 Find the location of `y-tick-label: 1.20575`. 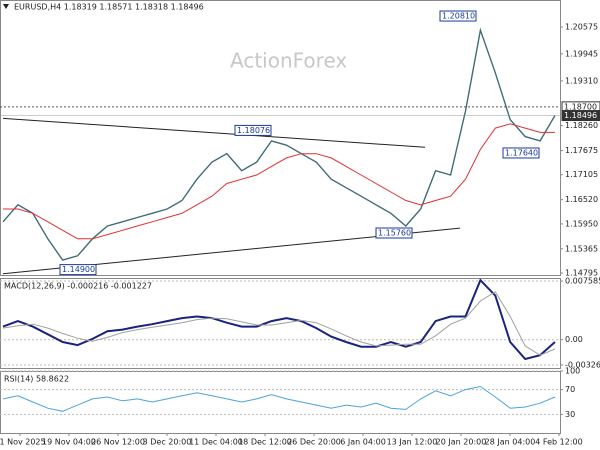

y-tick-label: 1.20575 is located at coordinates (581, 27).